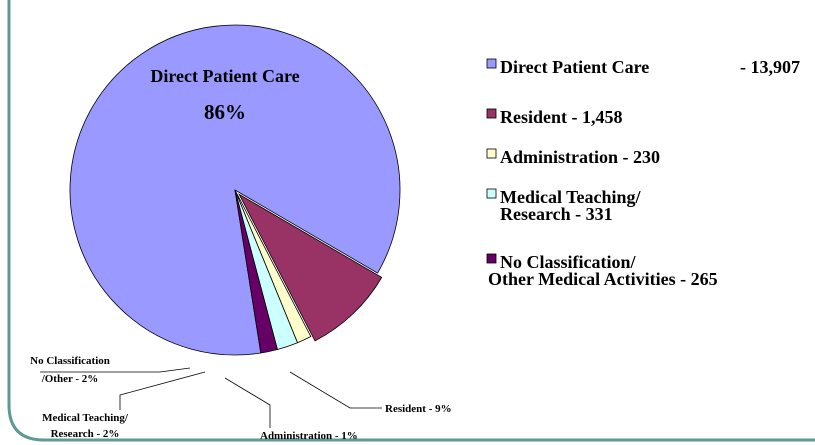 Image resolution: width=815 pixels, height=445 pixels. Describe the element at coordinates (571, 197) in the screenshot. I see `legend-label: Medical Teaching/` at that location.